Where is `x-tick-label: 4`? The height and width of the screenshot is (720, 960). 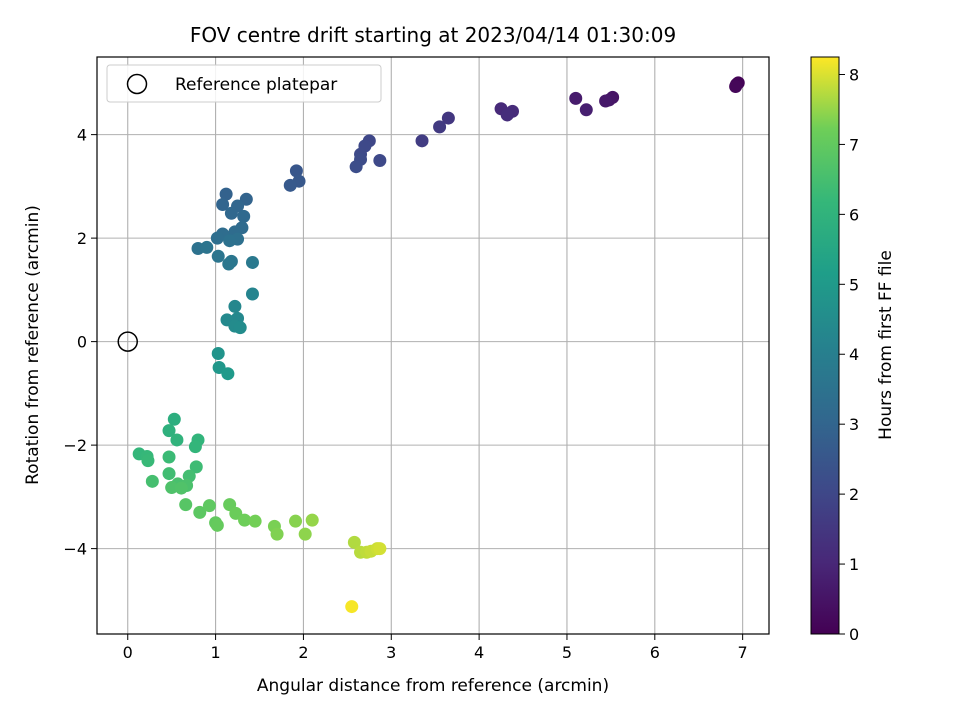 x-tick-label: 4 is located at coordinates (479, 652).